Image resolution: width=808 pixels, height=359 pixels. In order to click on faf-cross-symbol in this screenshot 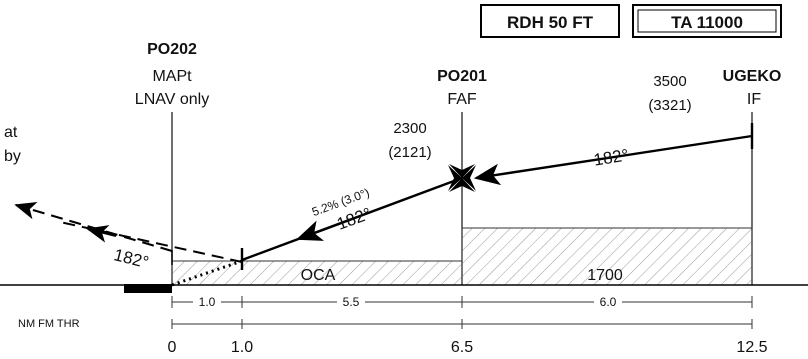, I will do `click(462, 178)`.